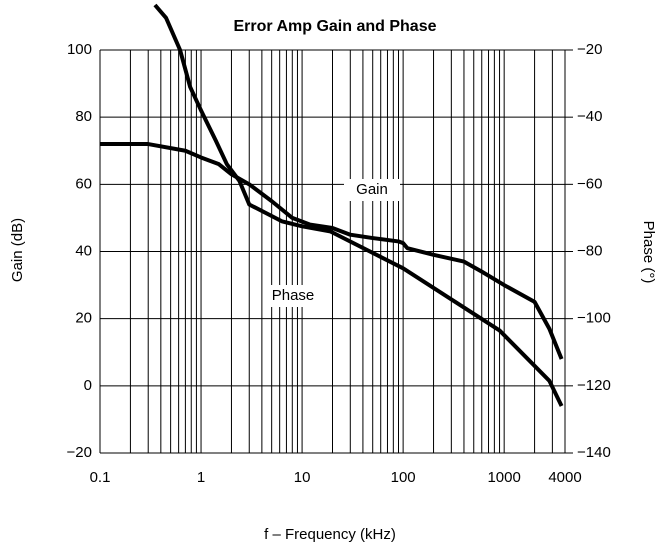  What do you see at coordinates (589, 250) in the screenshot?
I see `y2-tick-label: −80` at bounding box center [589, 250].